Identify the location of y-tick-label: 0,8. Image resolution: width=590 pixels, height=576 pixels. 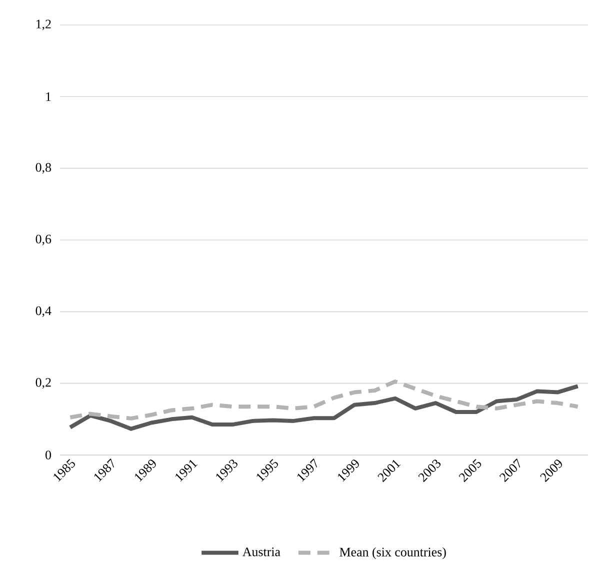
(44, 168).